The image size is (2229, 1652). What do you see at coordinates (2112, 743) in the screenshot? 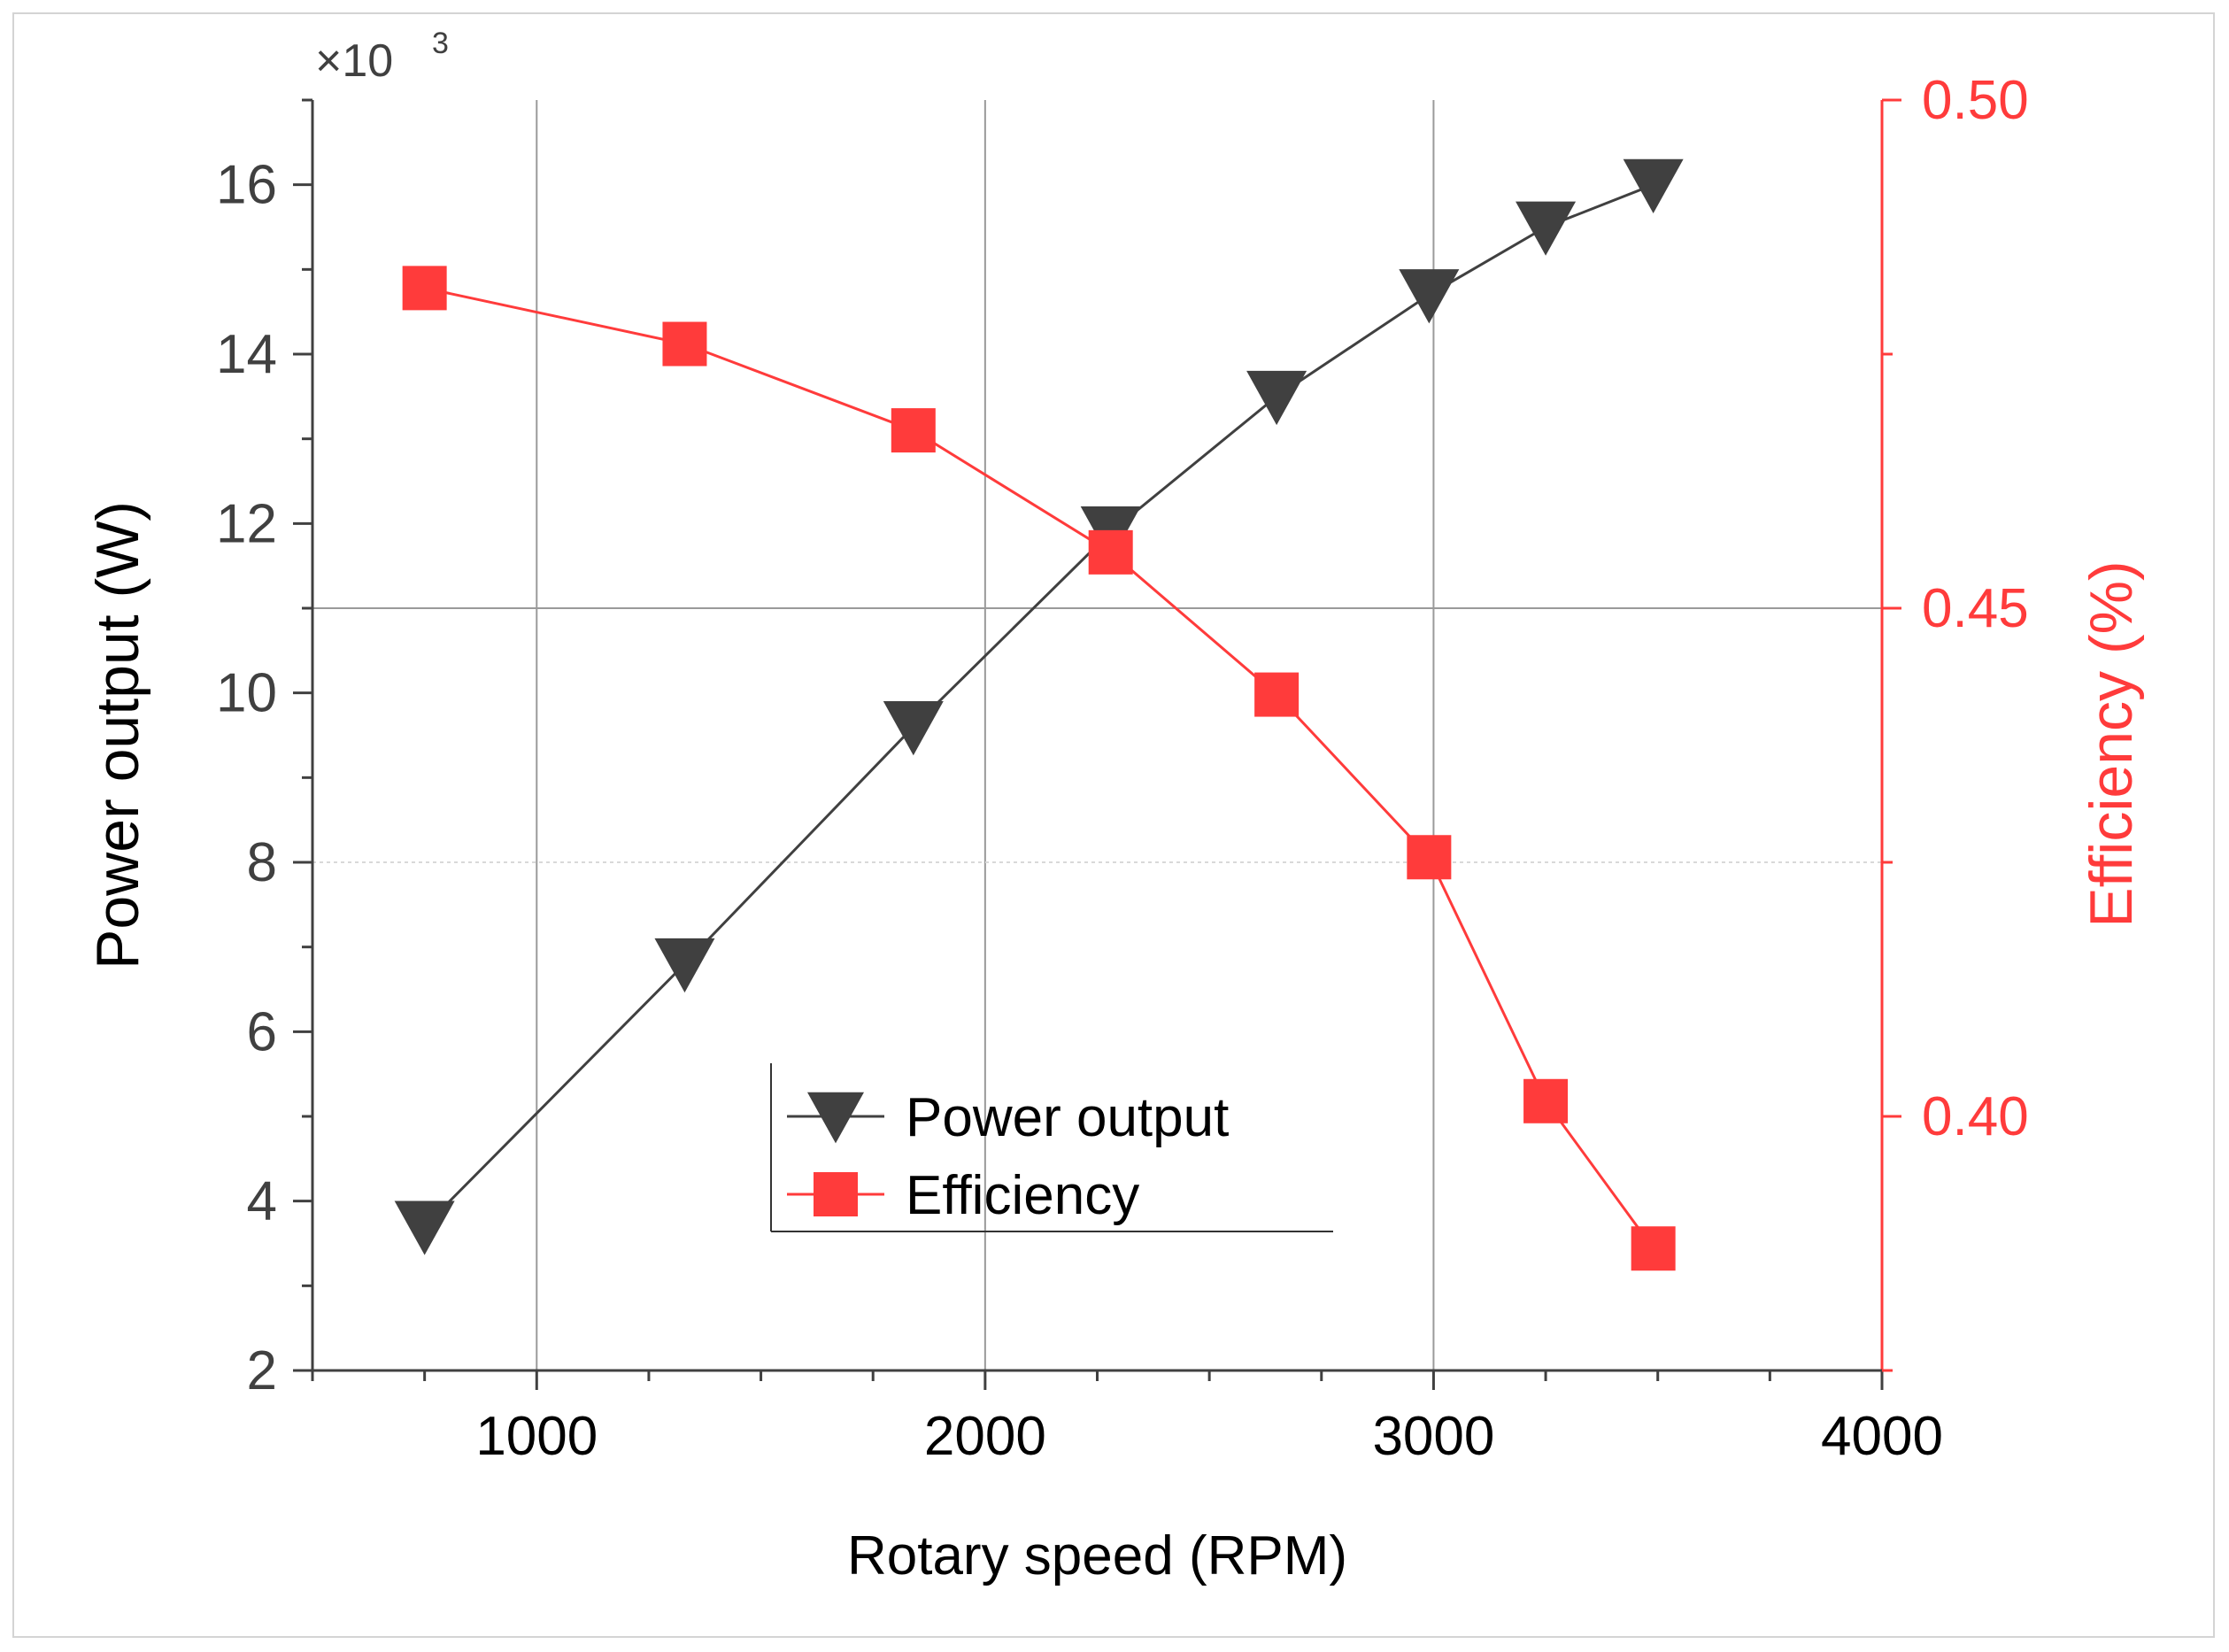
I see `right-y-axis-title: Efficiency (%)` at bounding box center [2112, 743].